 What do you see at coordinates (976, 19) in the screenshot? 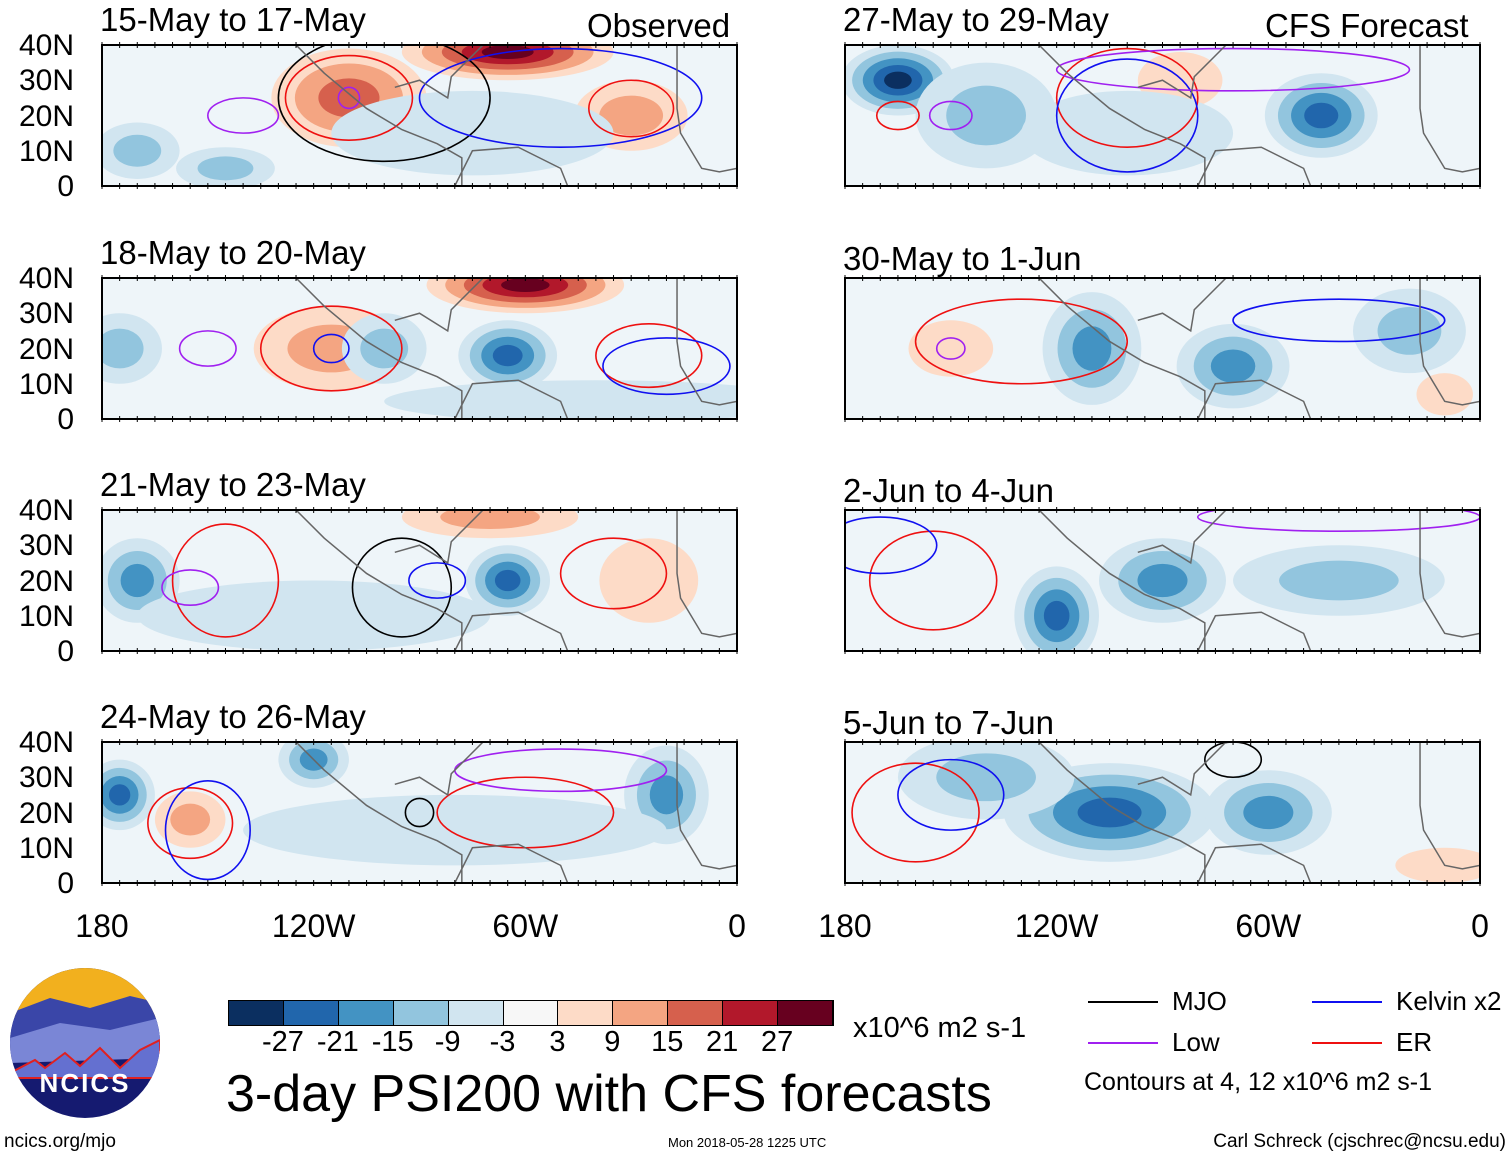
I see `panel-title: 27-May to 29-May` at bounding box center [976, 19].